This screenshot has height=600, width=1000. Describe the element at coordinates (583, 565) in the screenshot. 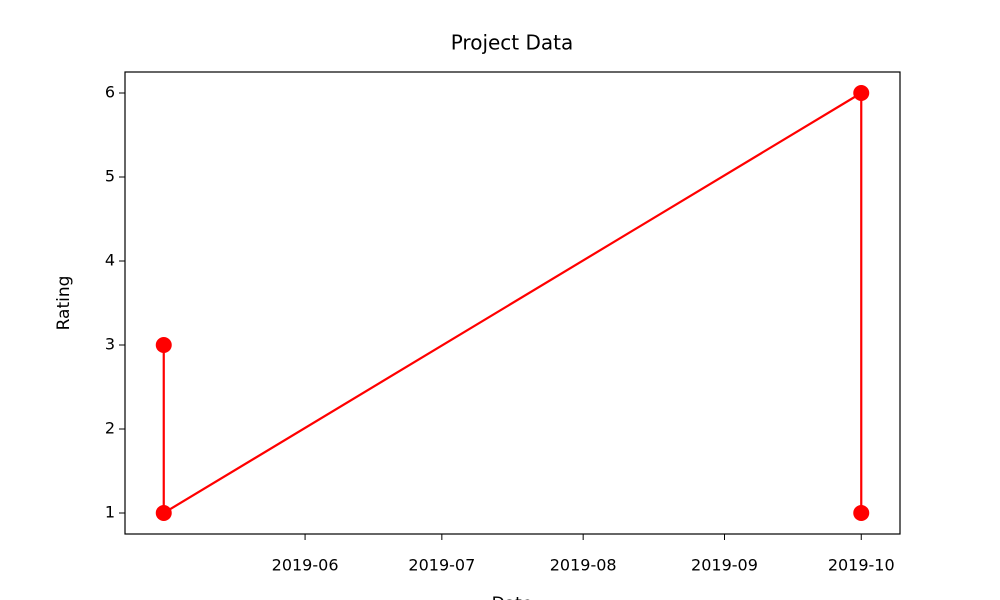

I see `x-tick-label: 2019-08` at that location.